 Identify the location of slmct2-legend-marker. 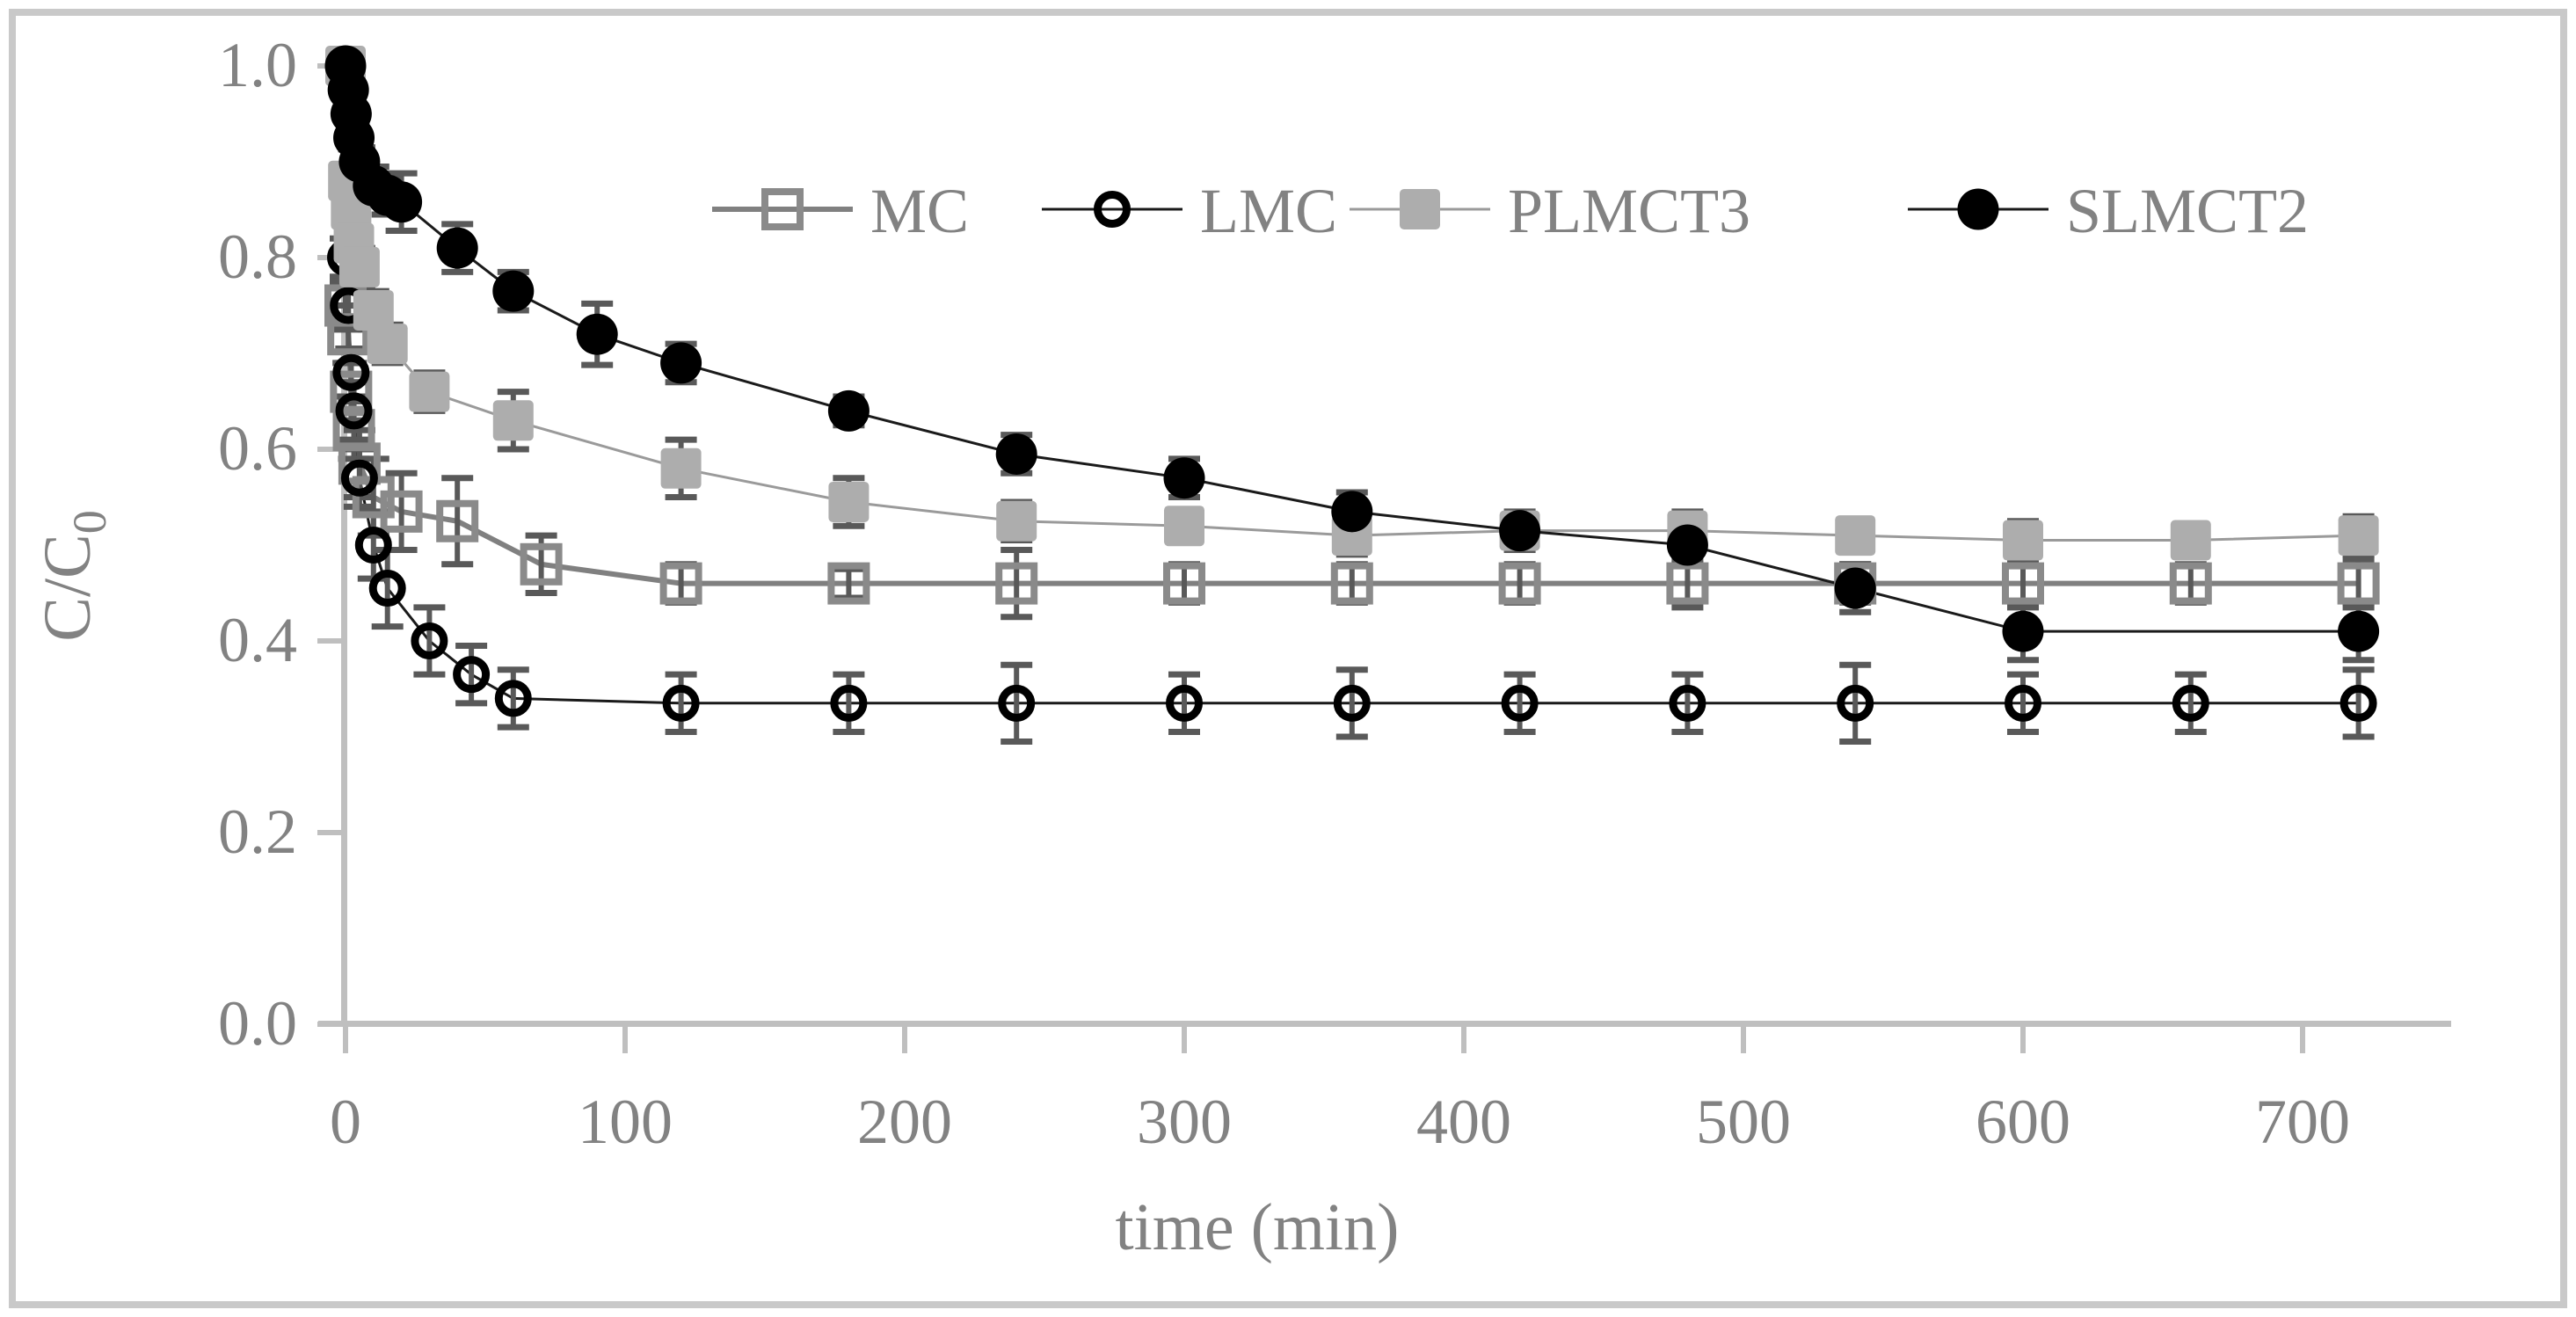
(1978, 209).